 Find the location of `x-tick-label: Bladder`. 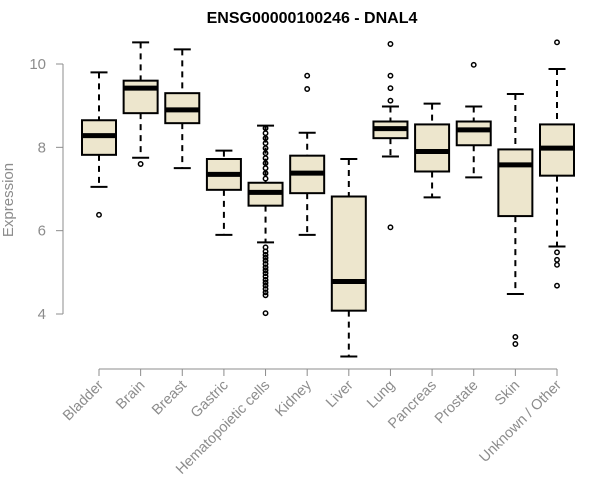

x-tick-label: Bladder is located at coordinates (83, 400).